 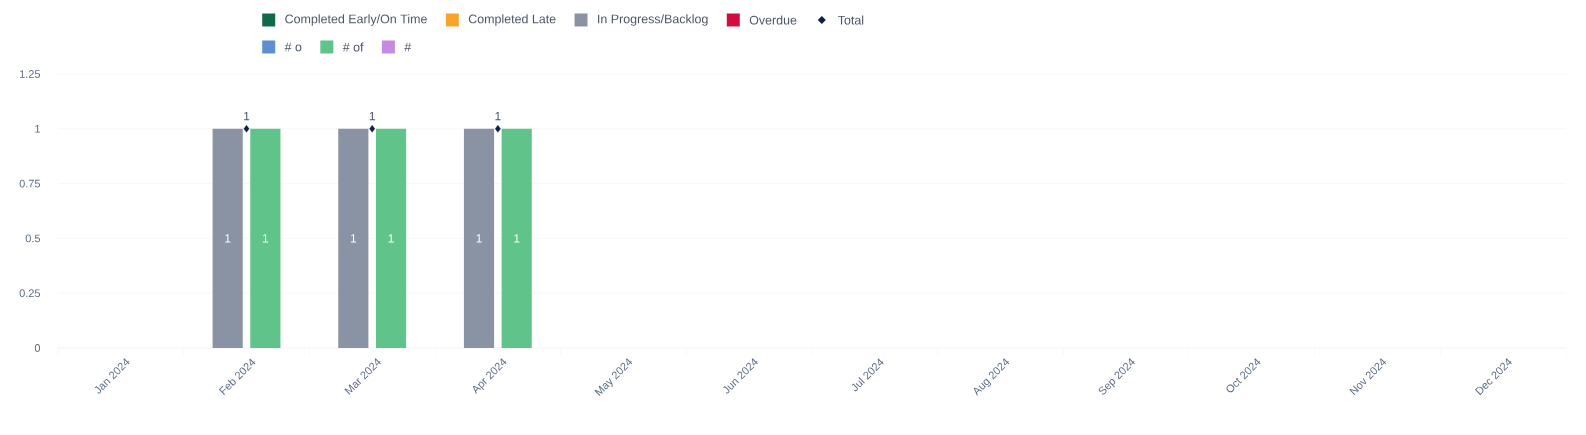 What do you see at coordinates (30, 74) in the screenshot?
I see `y-tick-label: 1.25` at bounding box center [30, 74].